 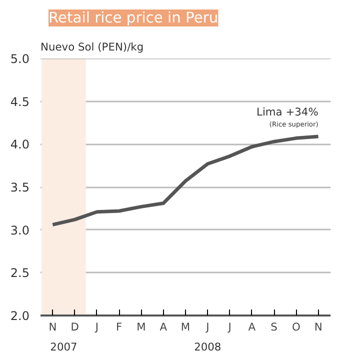 I want to click on y-tick-label: 2.0, so click(x=20, y=316).